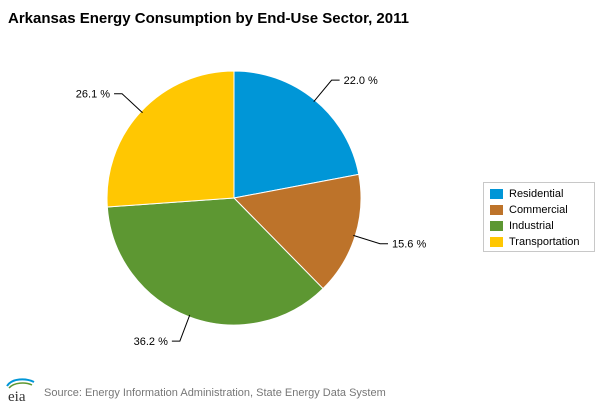  What do you see at coordinates (496, 242) in the screenshot?
I see `legend-swatch-transportation` at bounding box center [496, 242].